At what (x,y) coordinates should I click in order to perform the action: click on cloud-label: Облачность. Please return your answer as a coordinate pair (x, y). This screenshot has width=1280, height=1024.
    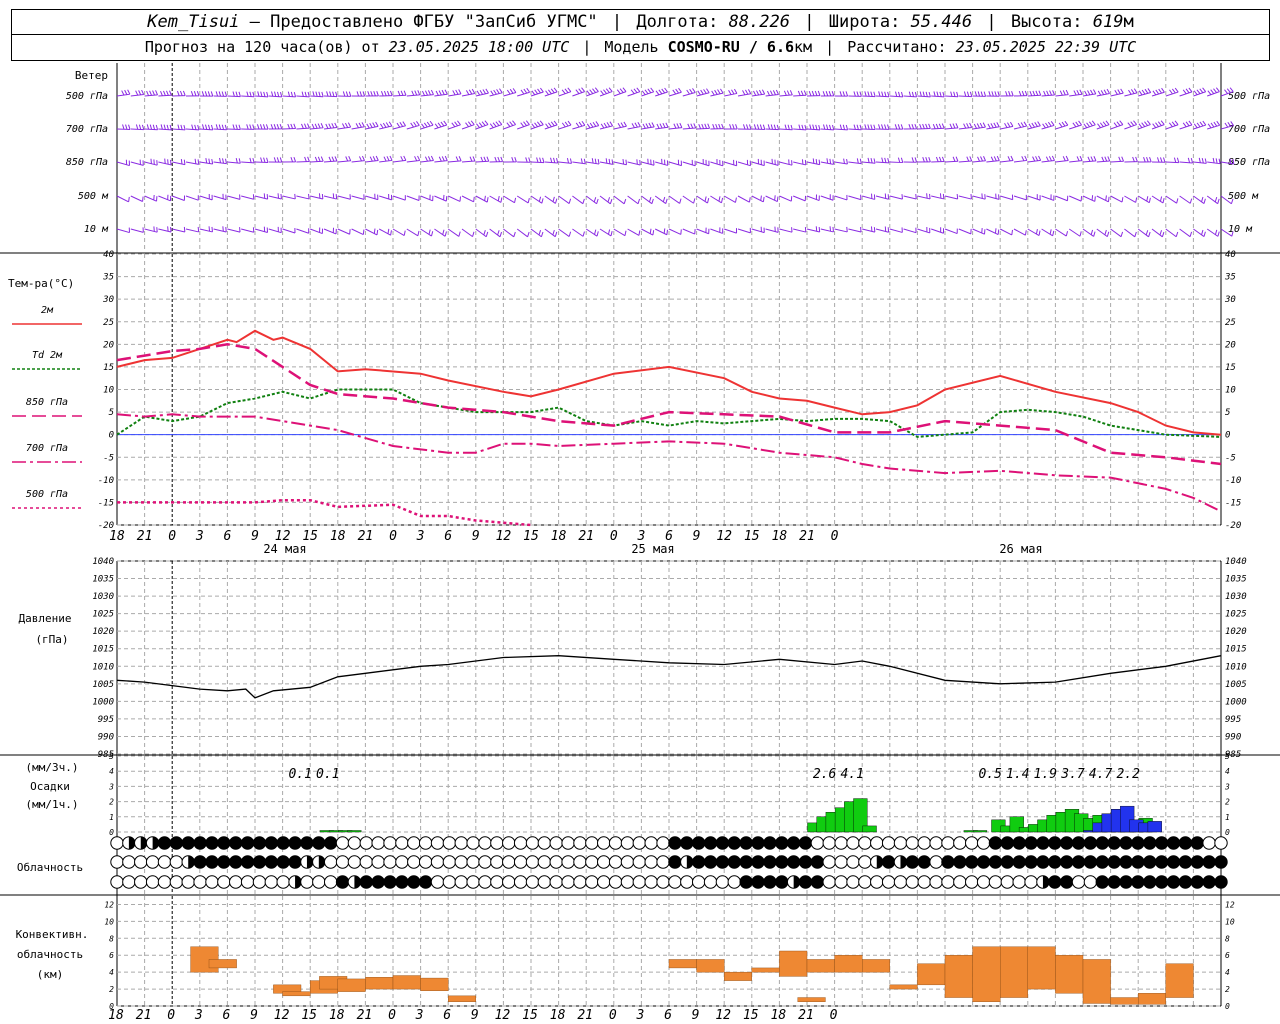
    Looking at the image, I should click on (50, 867).